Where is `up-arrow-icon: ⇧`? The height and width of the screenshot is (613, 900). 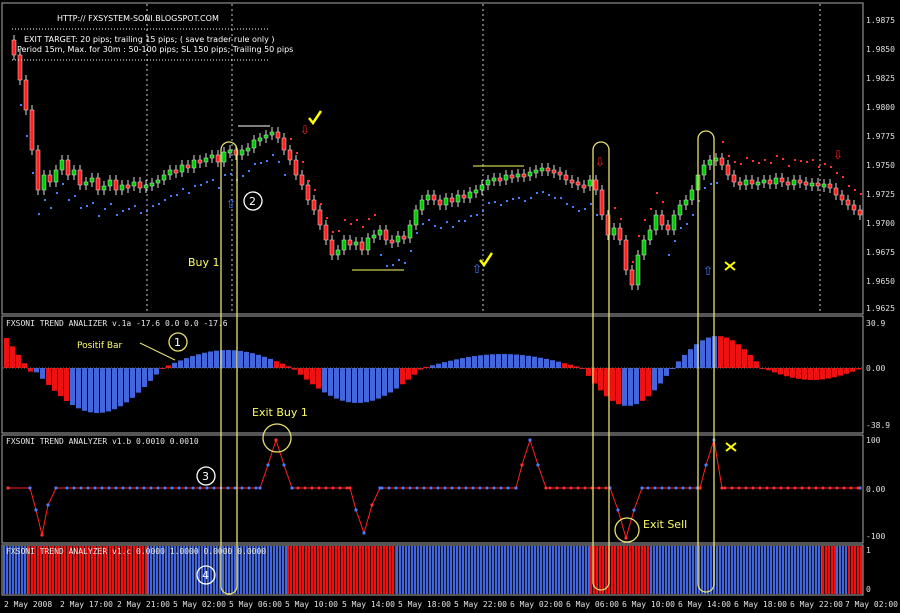
up-arrow-icon: ⇧ is located at coordinates (477, 269).